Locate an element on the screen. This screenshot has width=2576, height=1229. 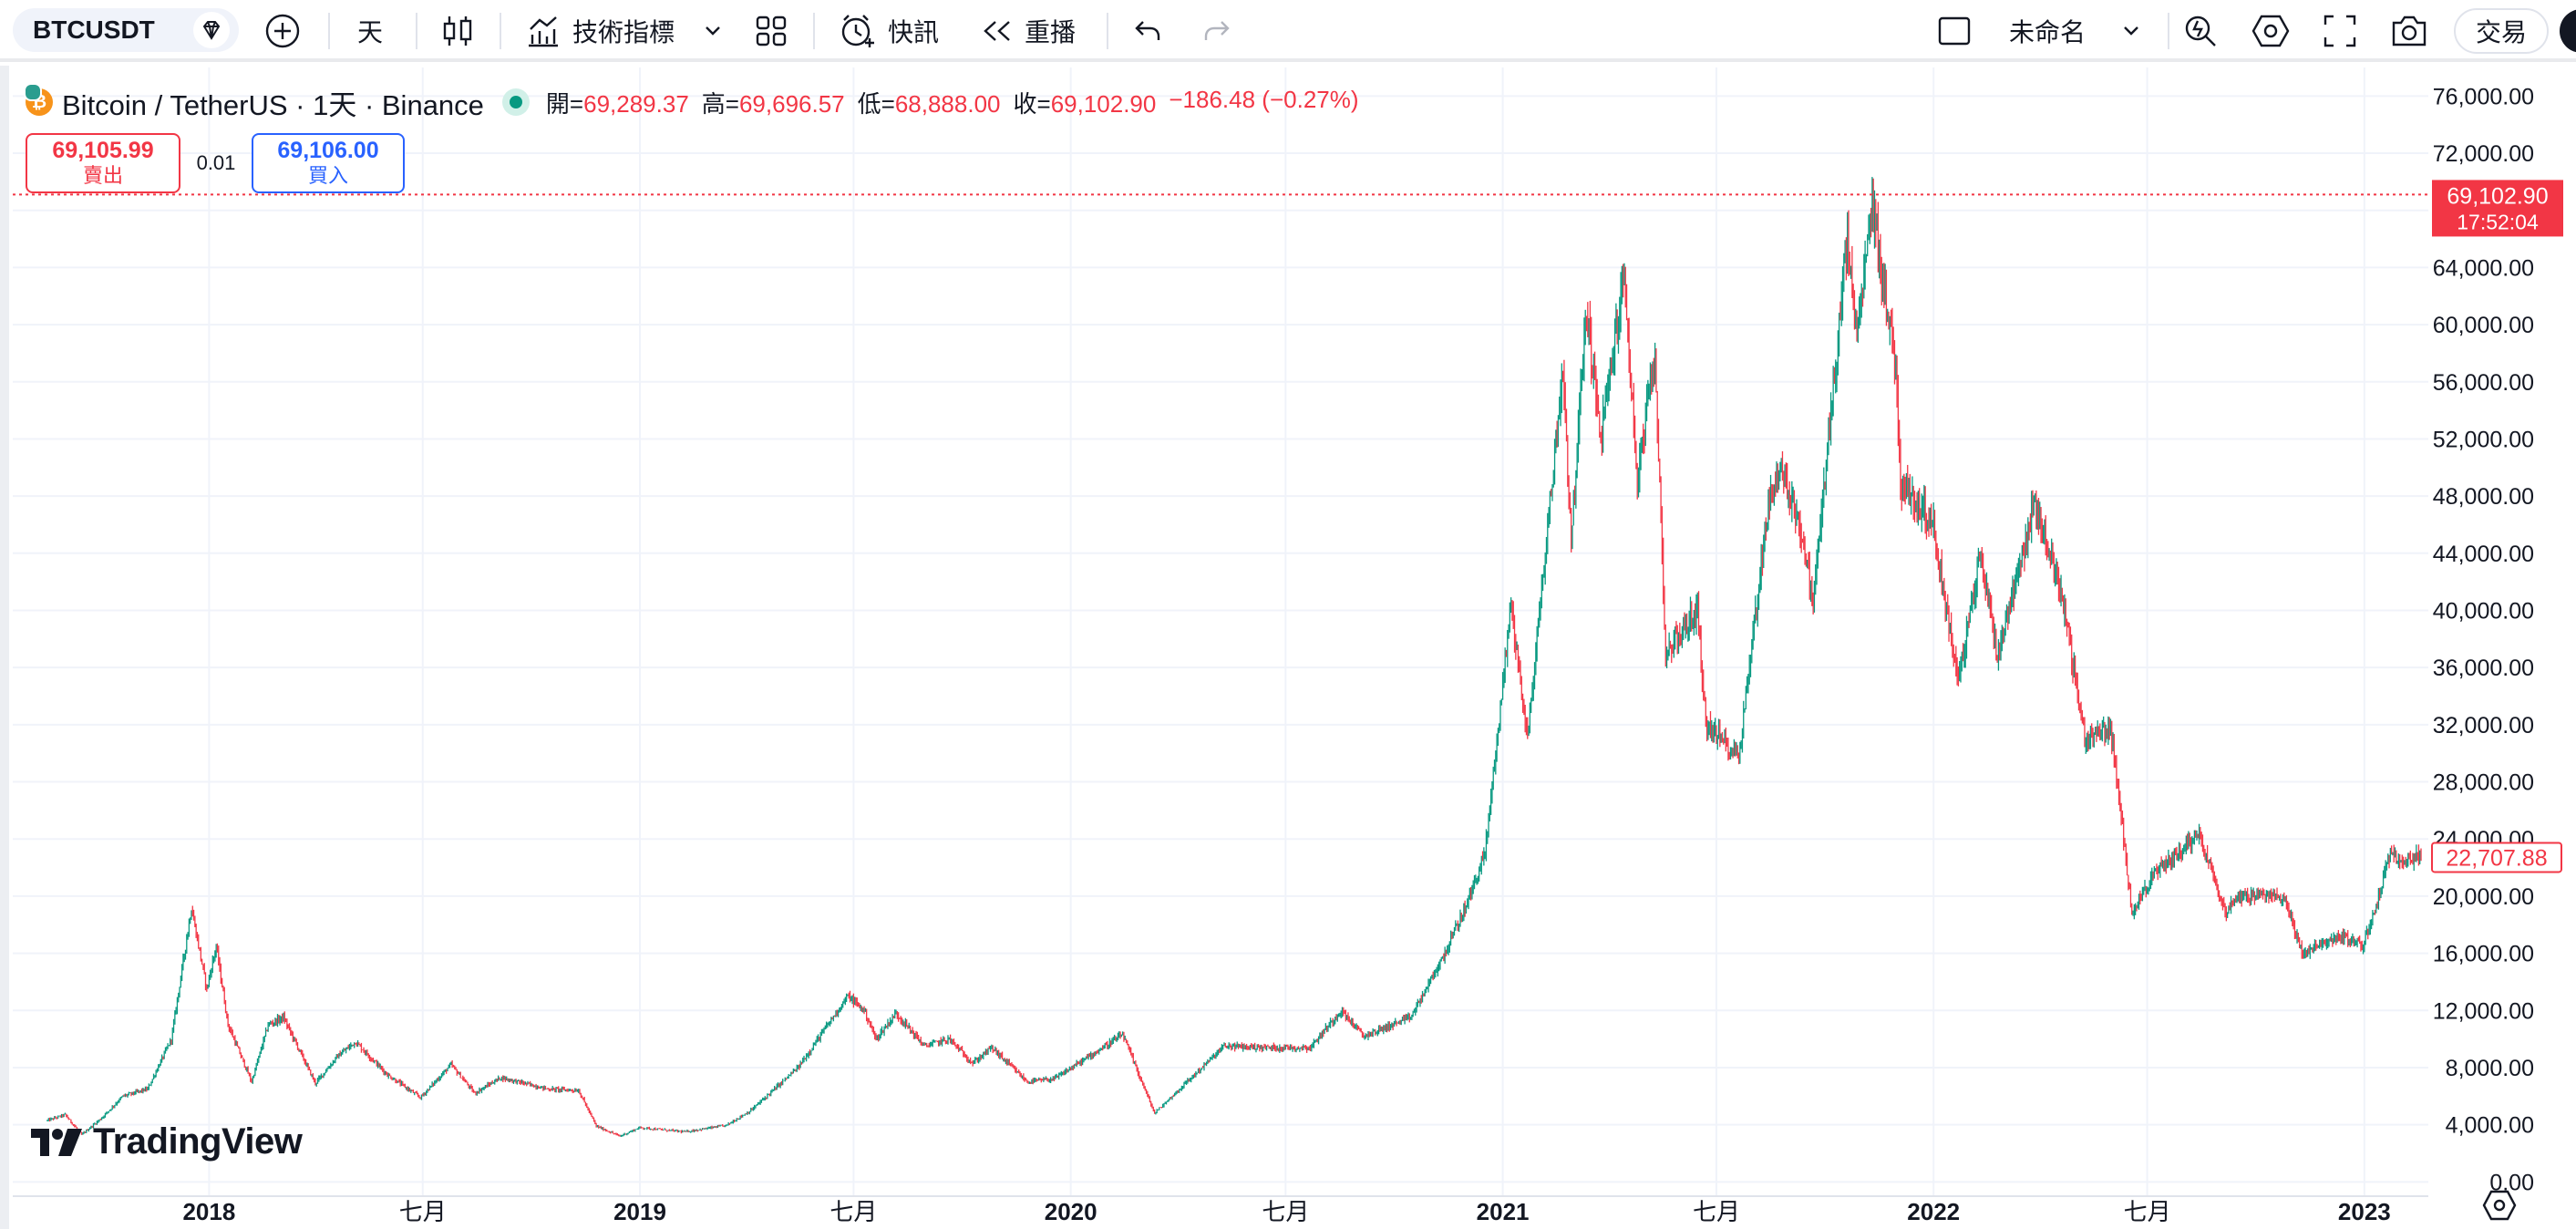
indicators-icon is located at coordinates (543, 31).